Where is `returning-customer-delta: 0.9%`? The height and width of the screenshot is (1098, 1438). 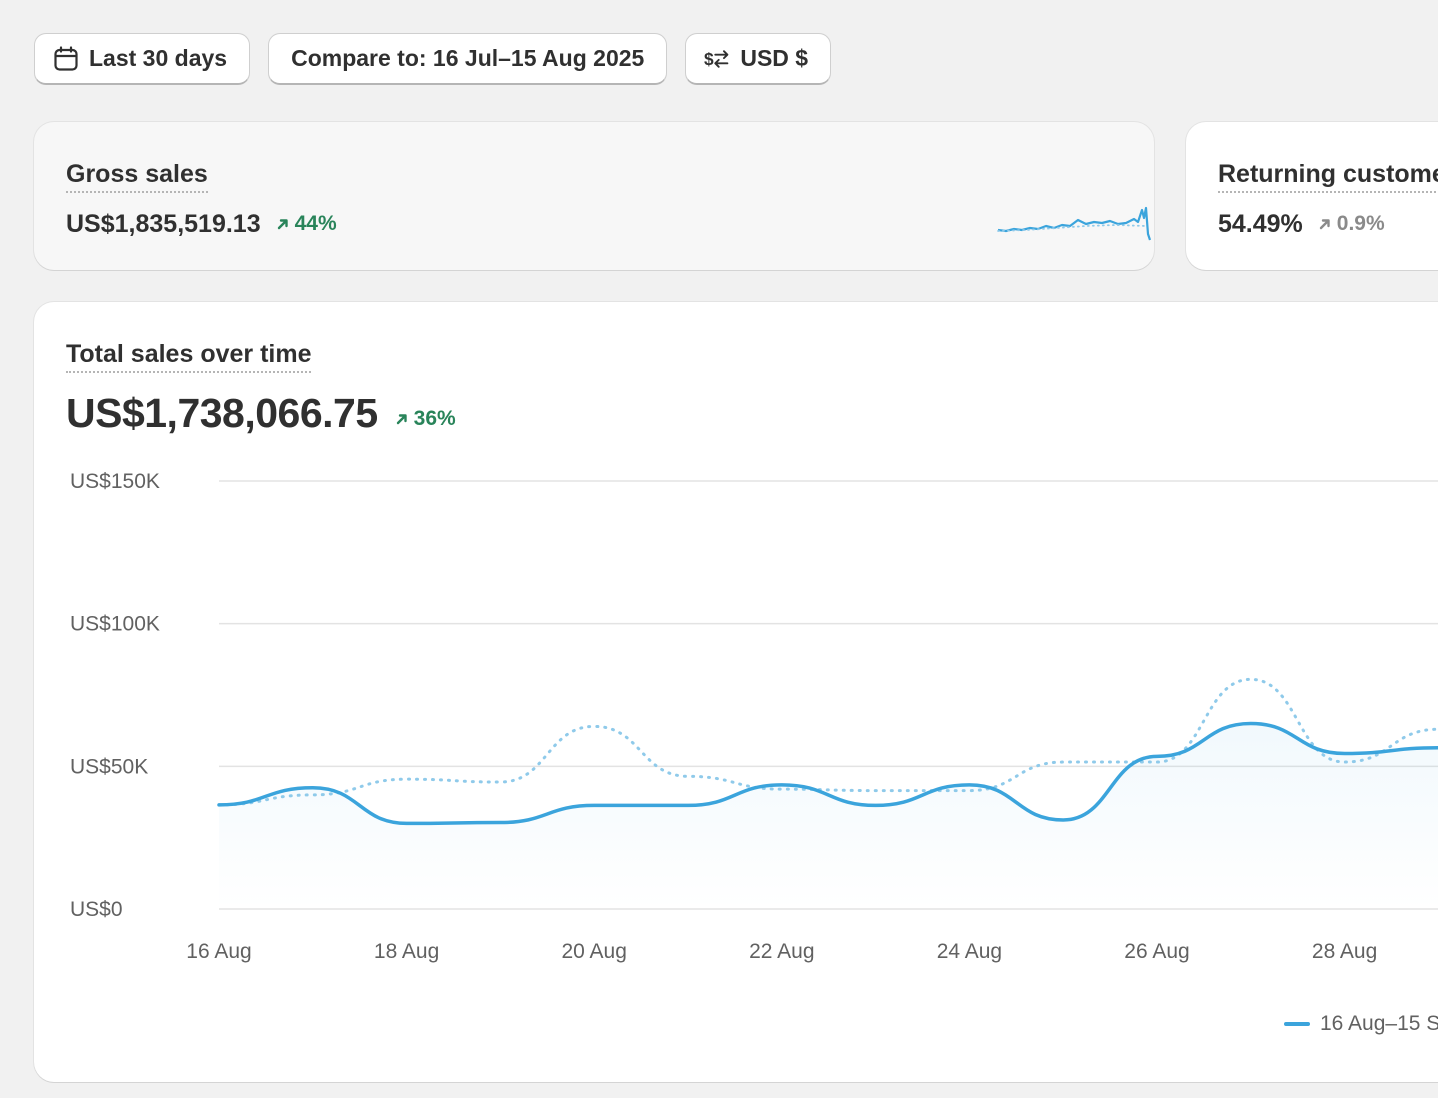 returning-customer-delta: 0.9% is located at coordinates (1351, 224).